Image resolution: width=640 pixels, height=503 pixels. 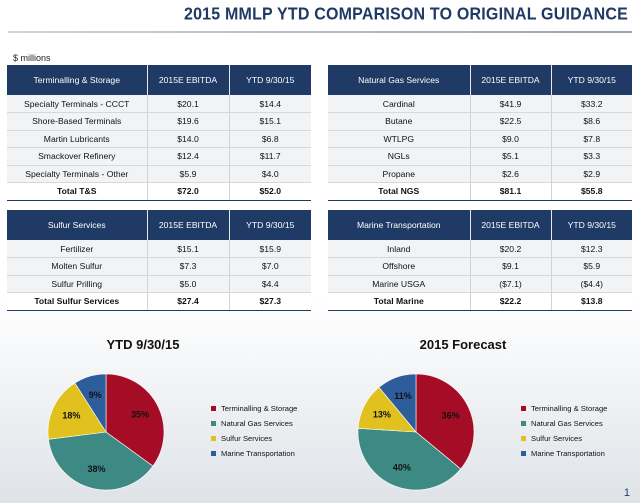 I want to click on table-cell: $14.0, so click(x=188, y=139).